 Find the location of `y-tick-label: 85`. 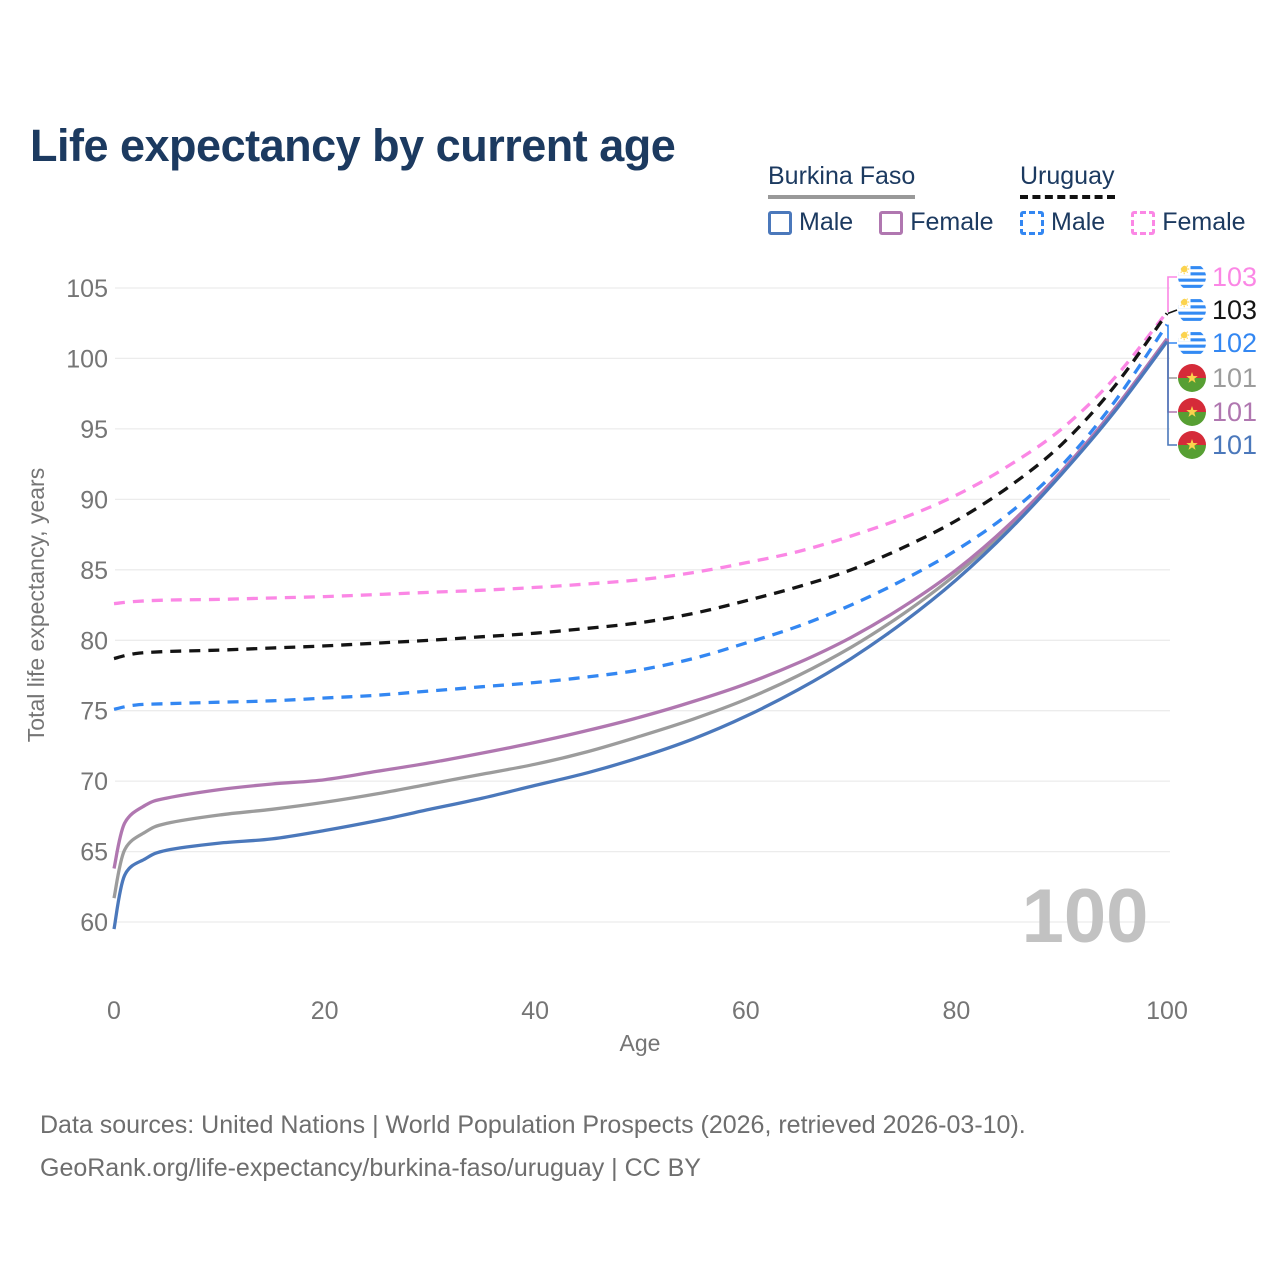

y-tick-label: 85 is located at coordinates (94, 571).